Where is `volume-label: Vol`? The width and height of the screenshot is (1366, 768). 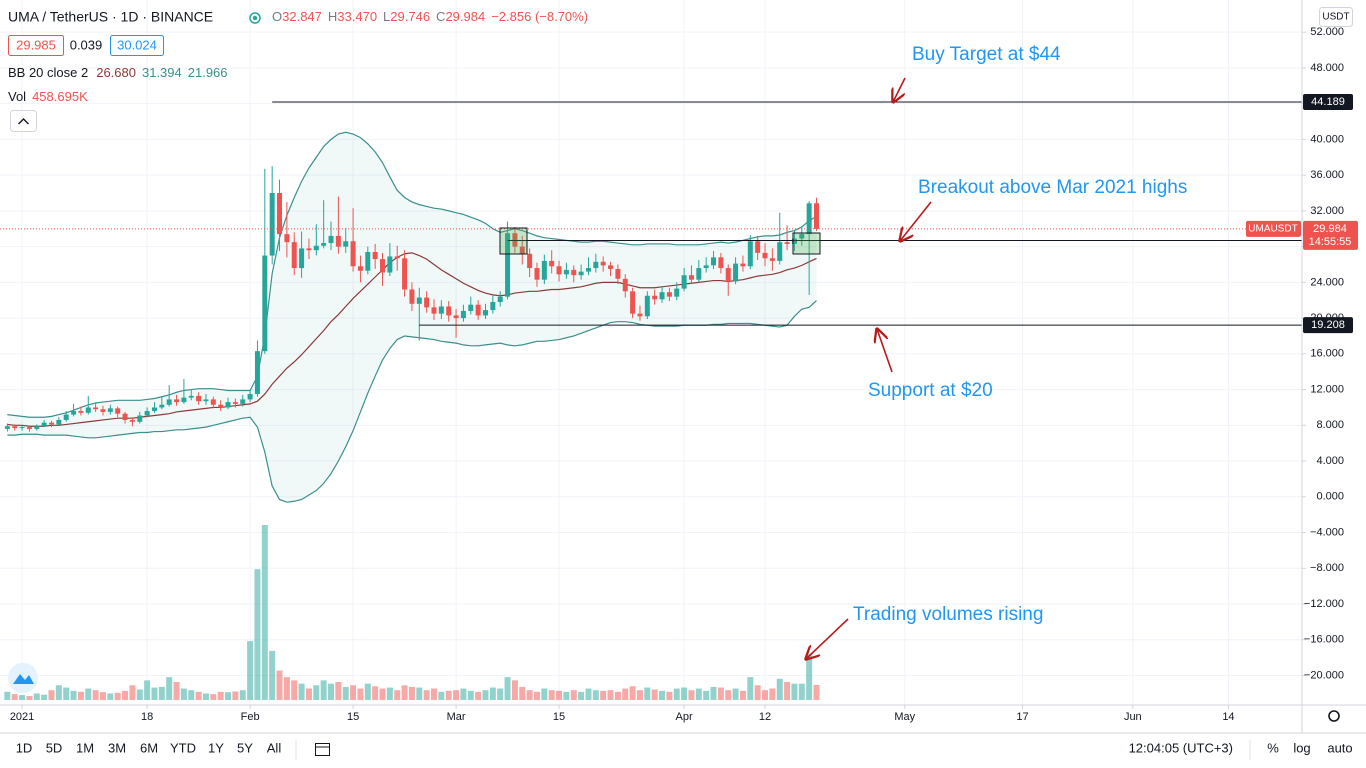
volume-label: Vol is located at coordinates (17, 96).